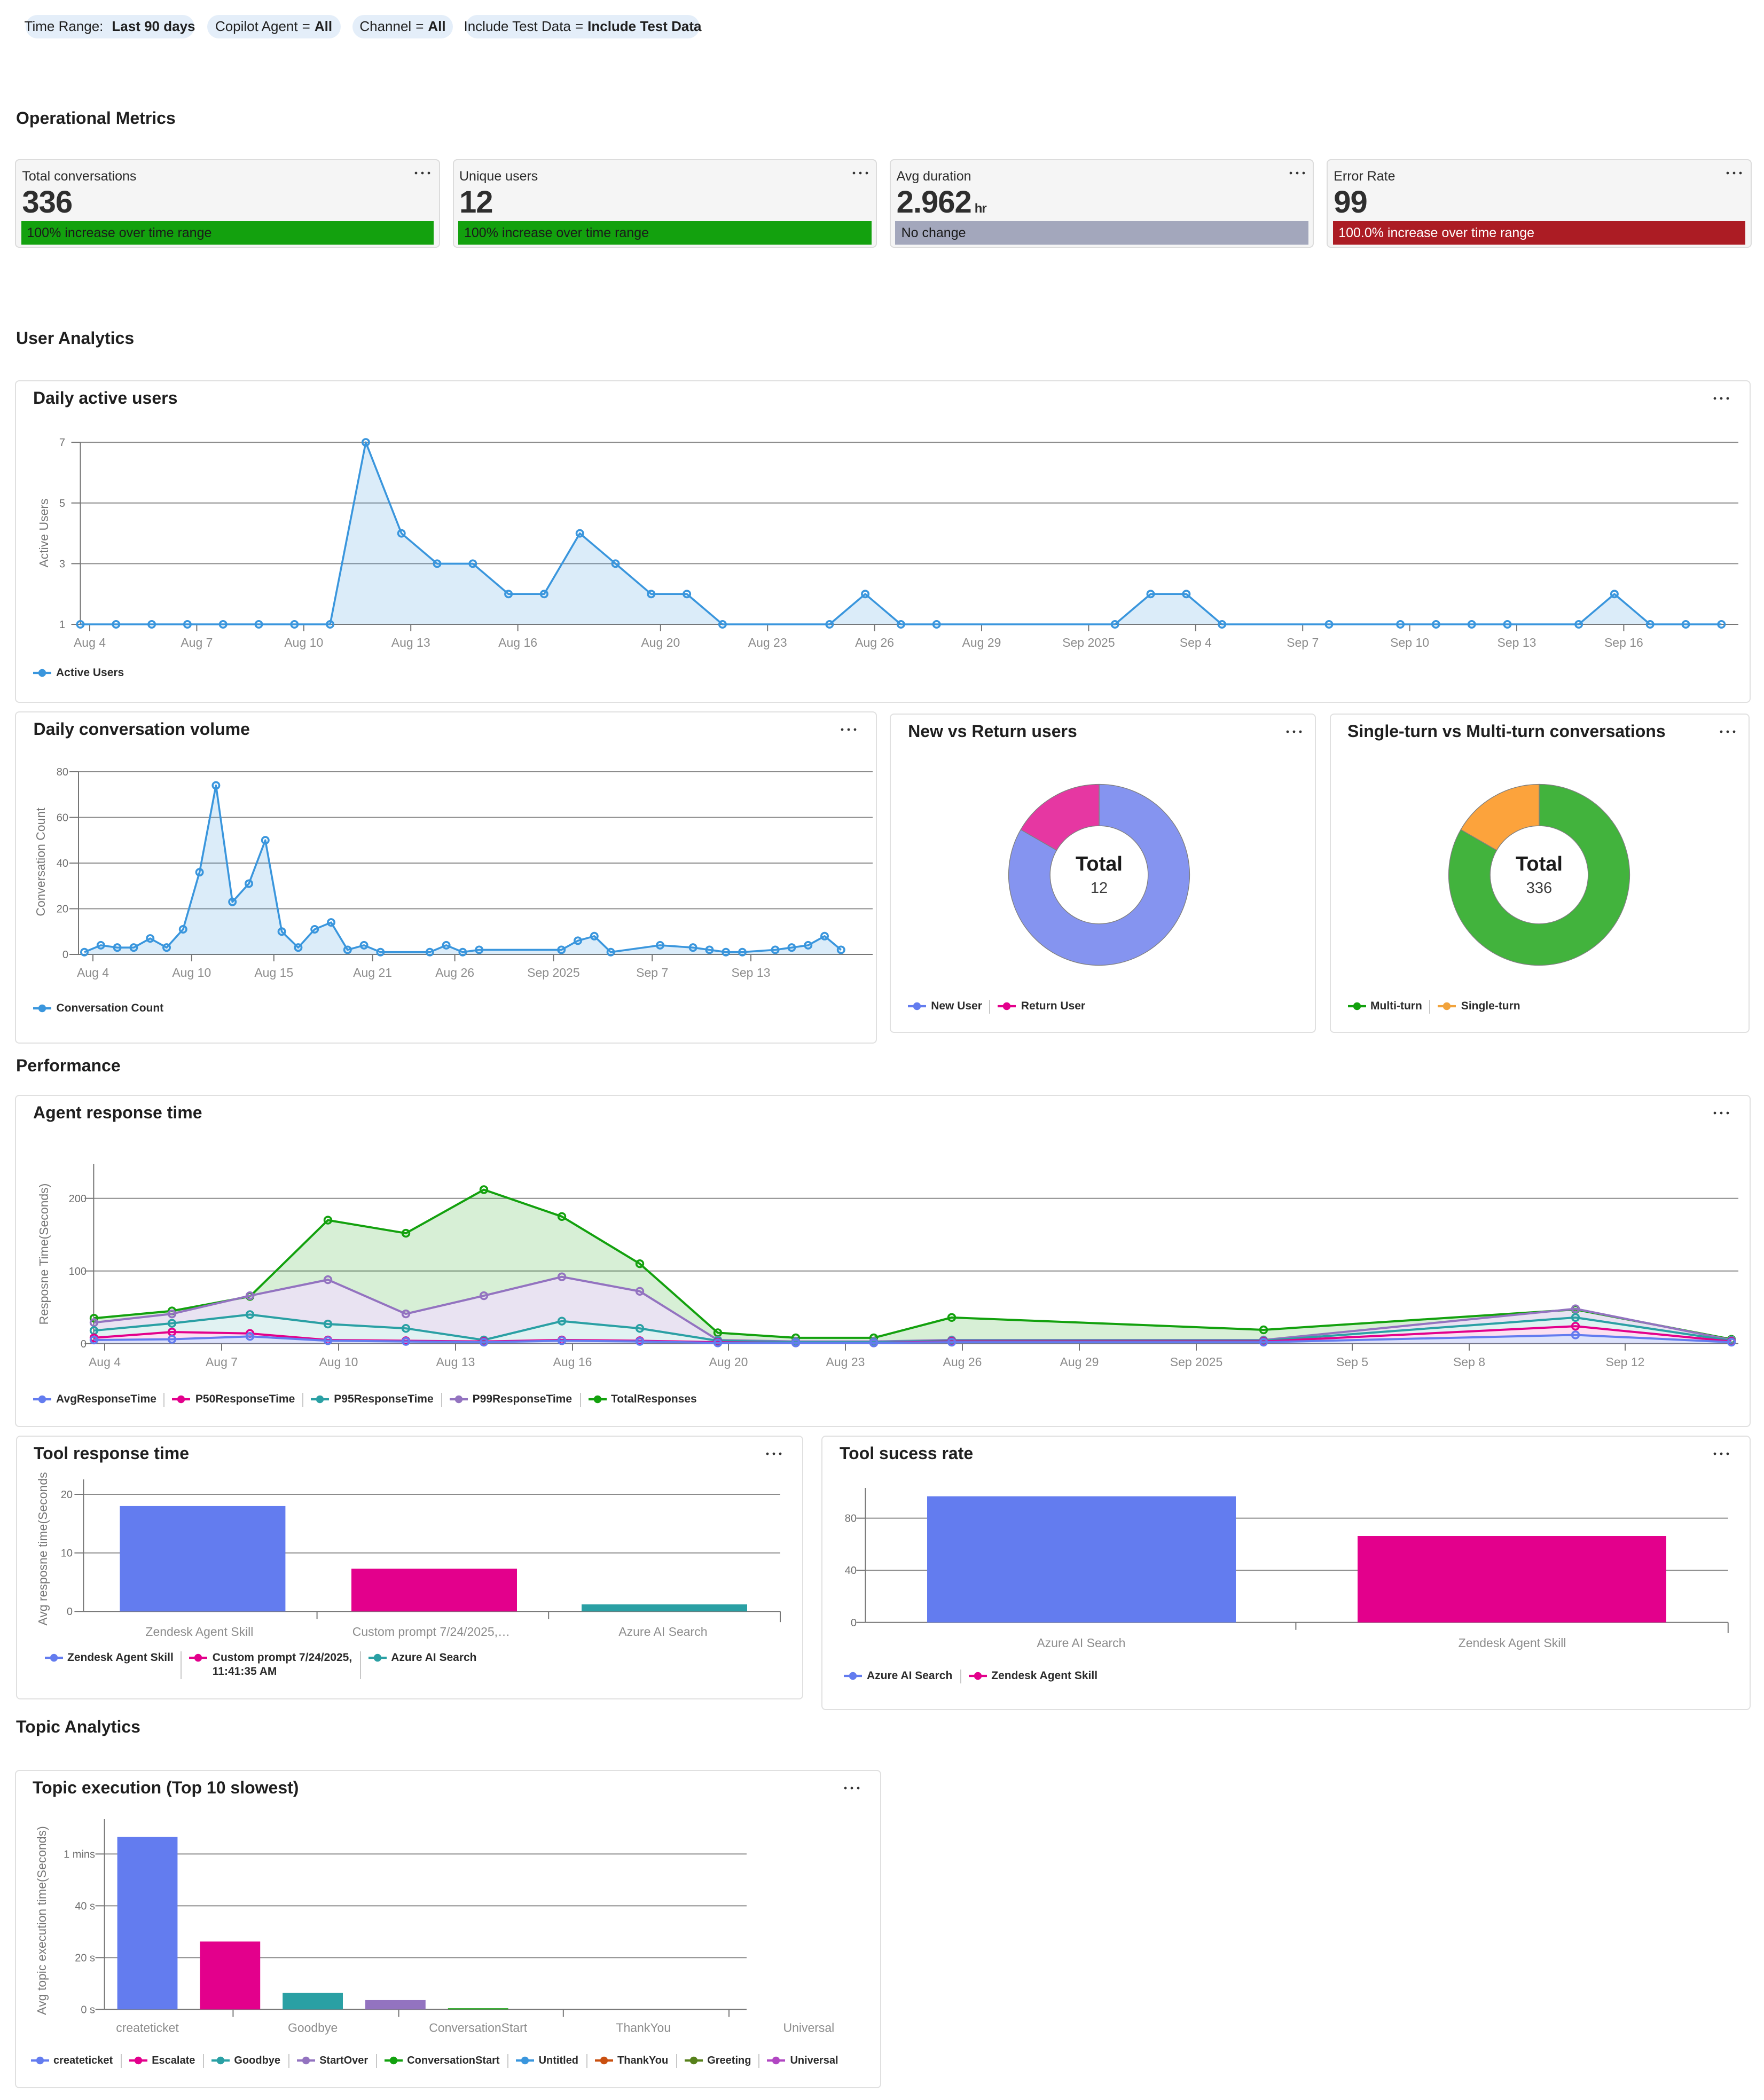 Image resolution: width=1764 pixels, height=2100 pixels. Describe the element at coordinates (44, 1254) in the screenshot. I see `svg-text: Resposne Time(Seconds)` at that location.